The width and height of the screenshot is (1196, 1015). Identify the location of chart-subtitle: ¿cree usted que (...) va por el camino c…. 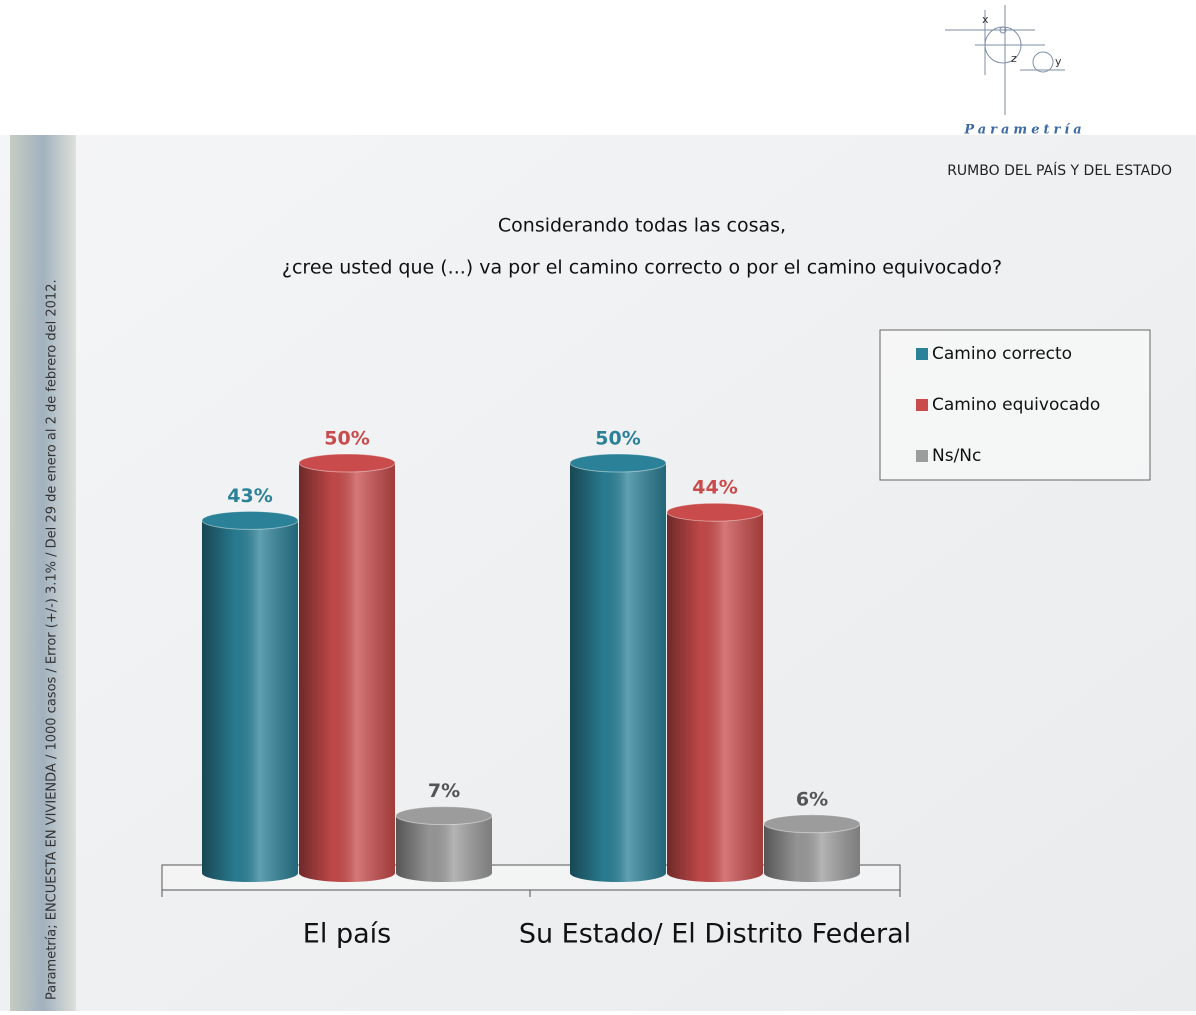
(642, 268).